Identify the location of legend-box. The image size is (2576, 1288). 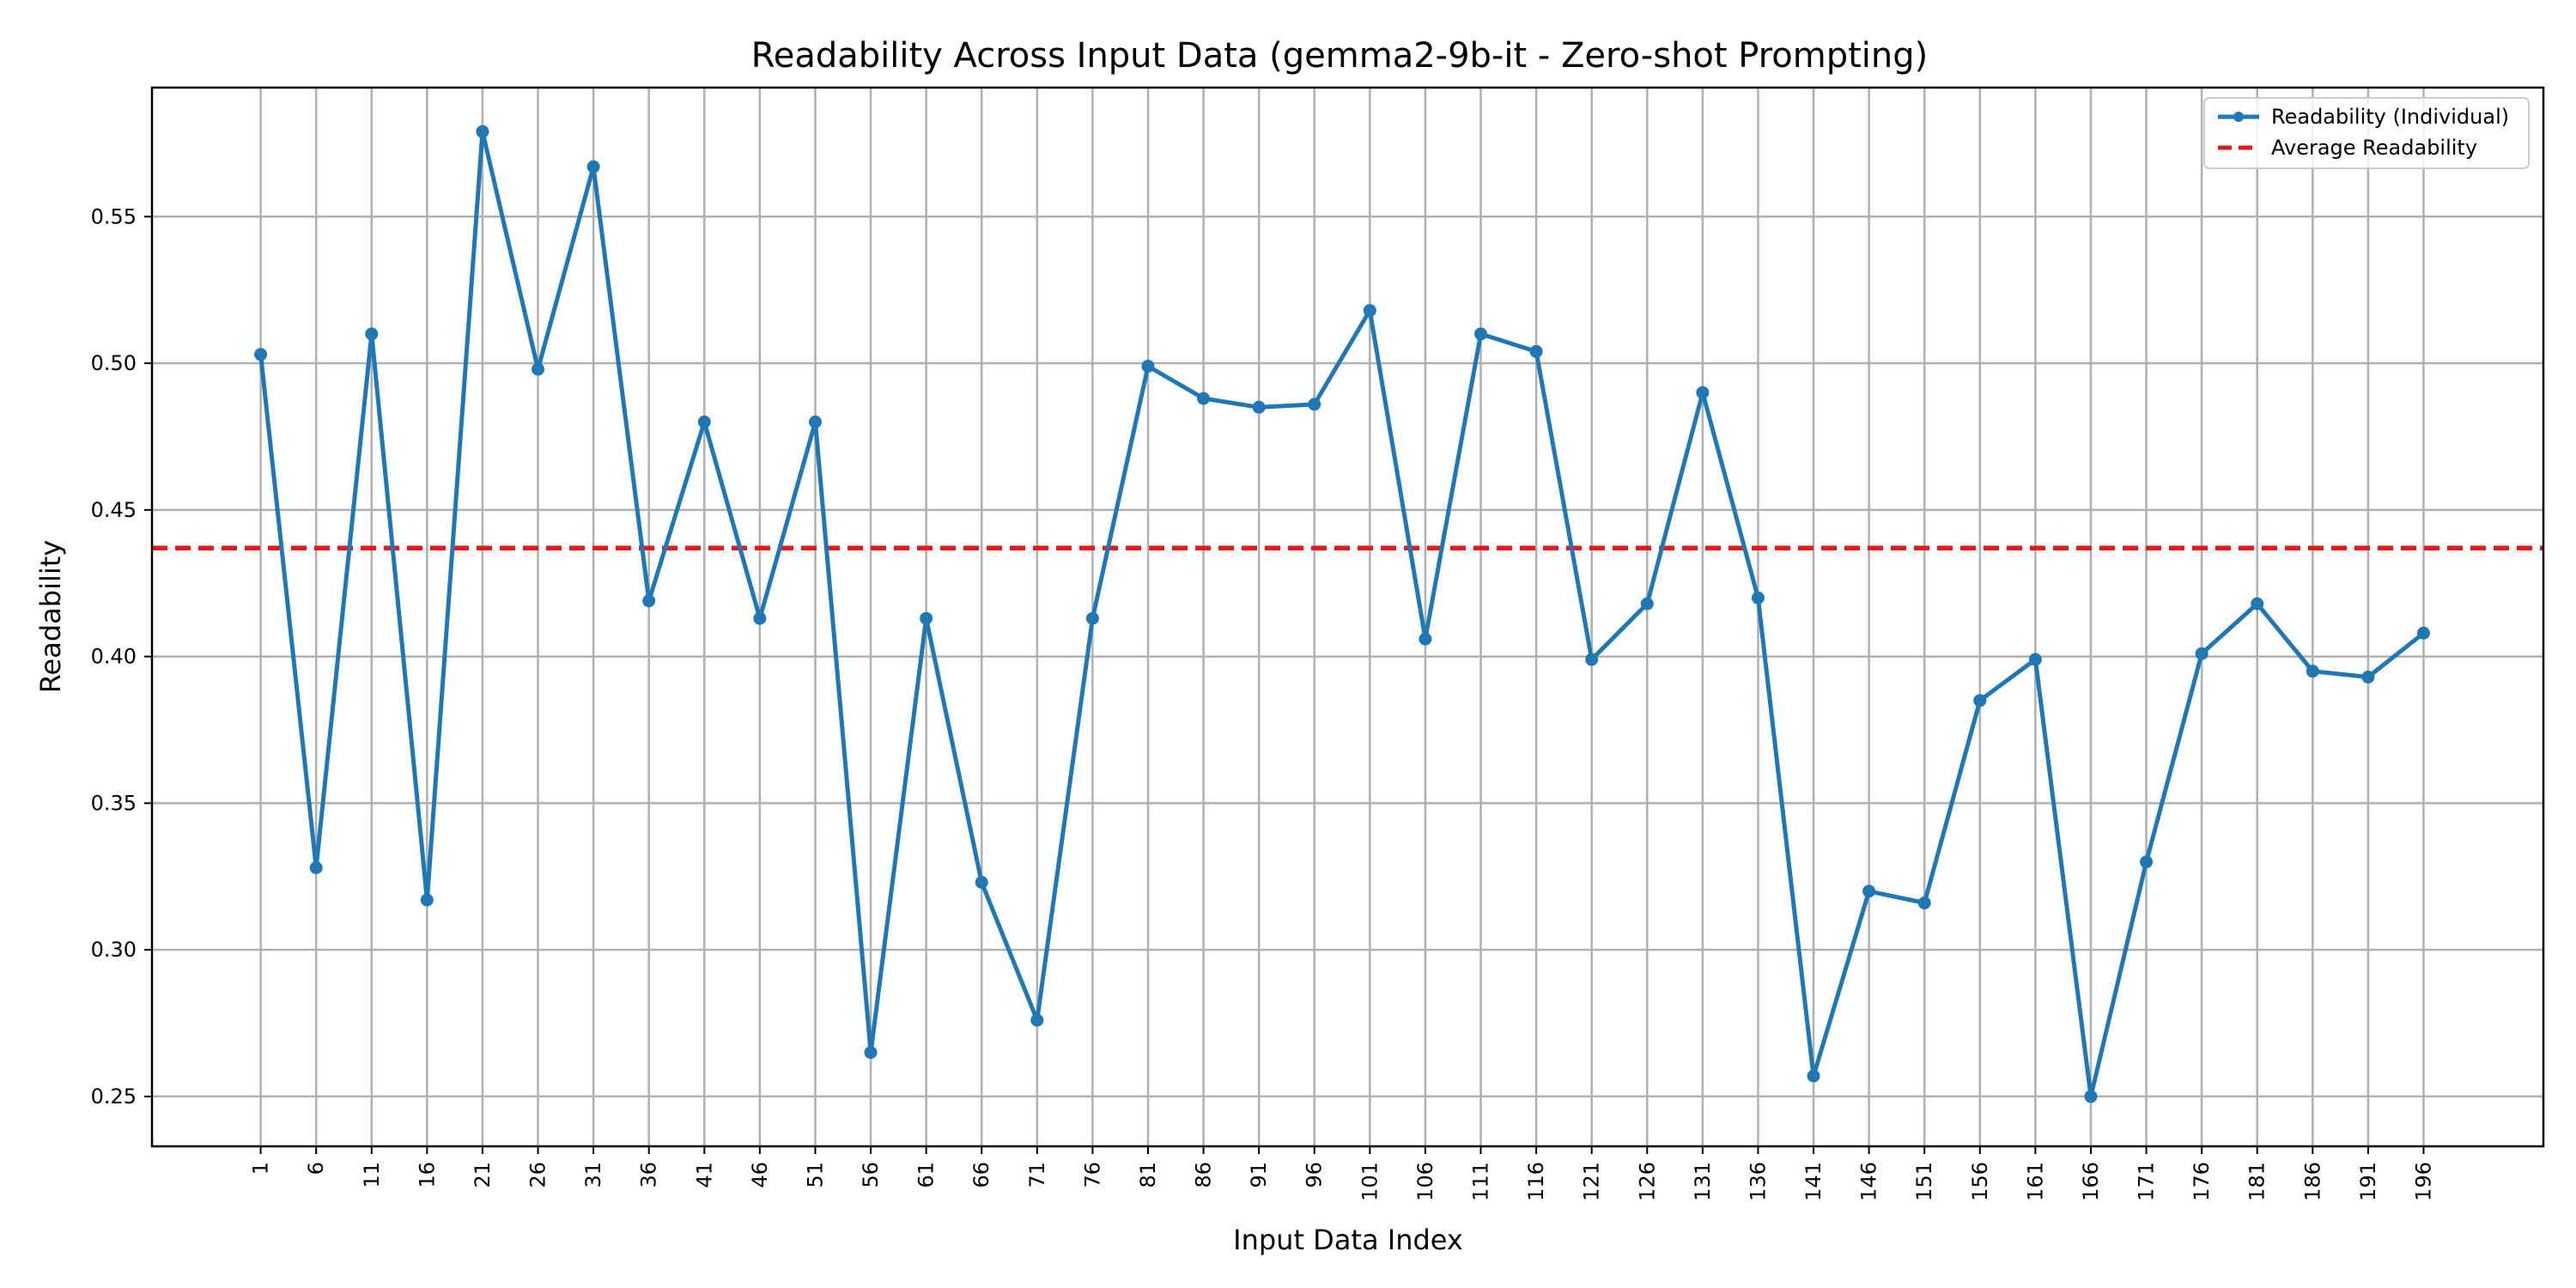
(2367, 133).